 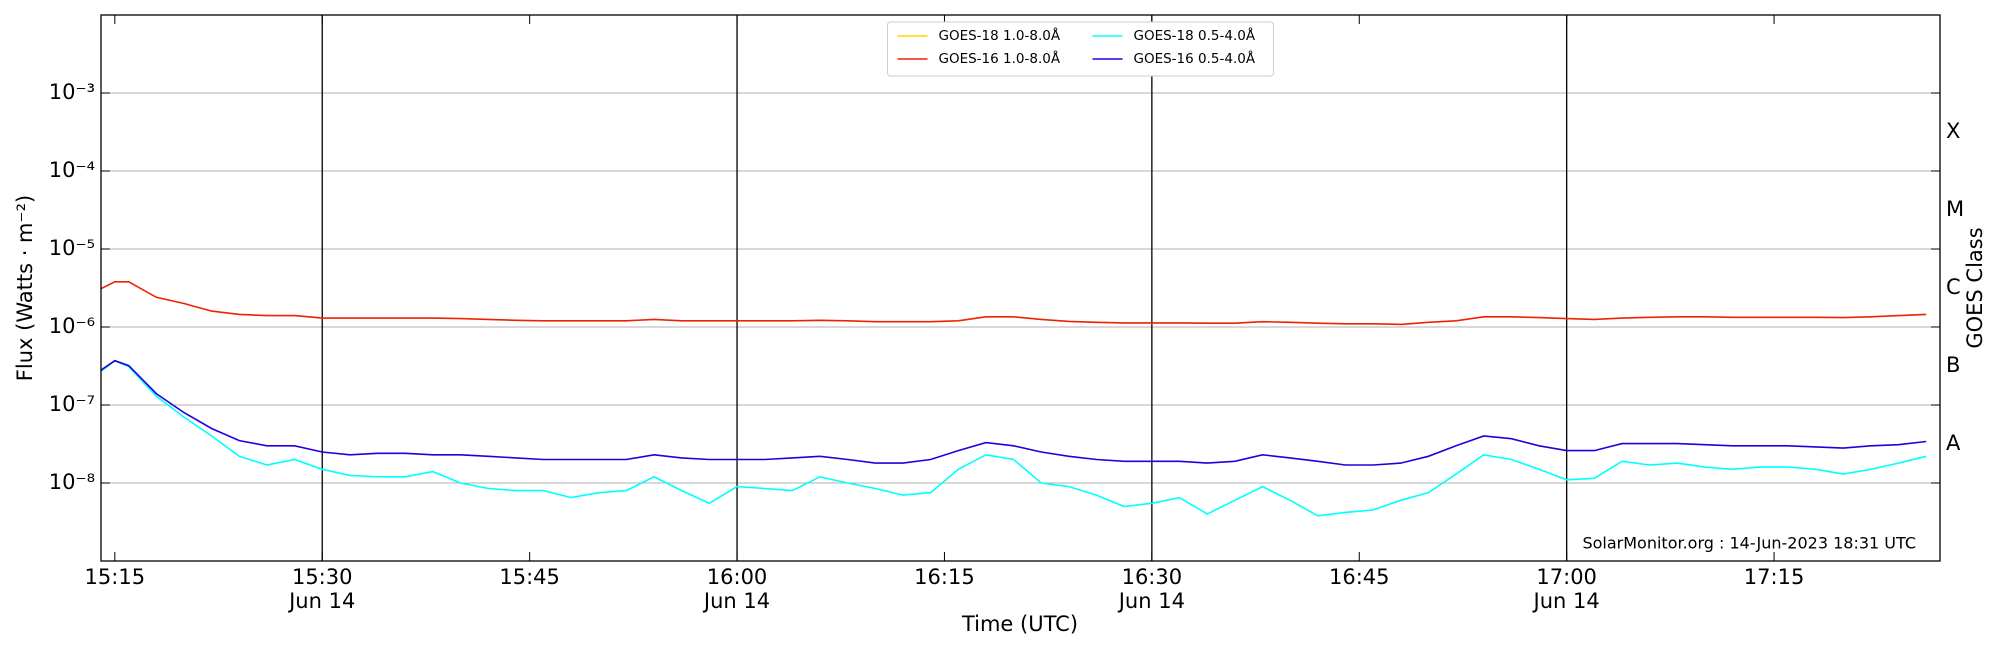 What do you see at coordinates (1013, 303) in the screenshot?
I see `series-line` at bounding box center [1013, 303].